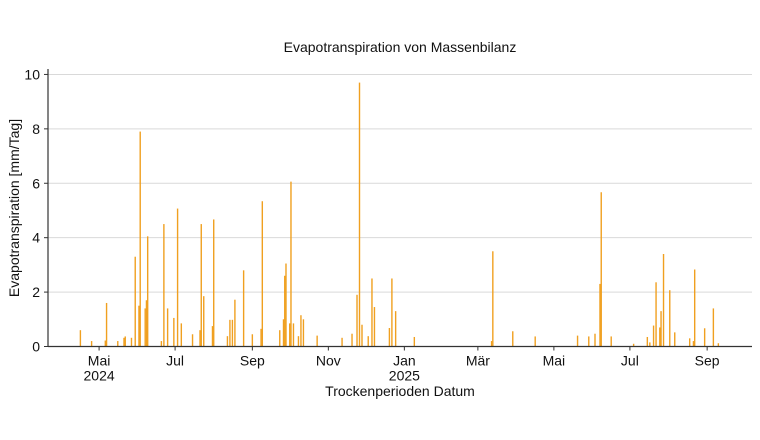 Image resolution: width=760 pixels, height=440 pixels. What do you see at coordinates (36, 129) in the screenshot?
I see `y-tick-label: 8` at bounding box center [36, 129].